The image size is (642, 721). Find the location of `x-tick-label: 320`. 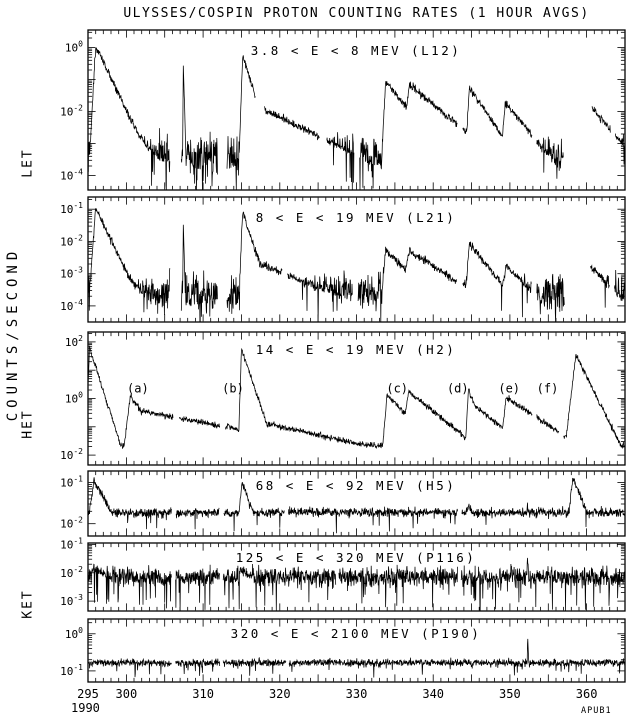

x-tick-label: 320 is located at coordinates (280, 694).